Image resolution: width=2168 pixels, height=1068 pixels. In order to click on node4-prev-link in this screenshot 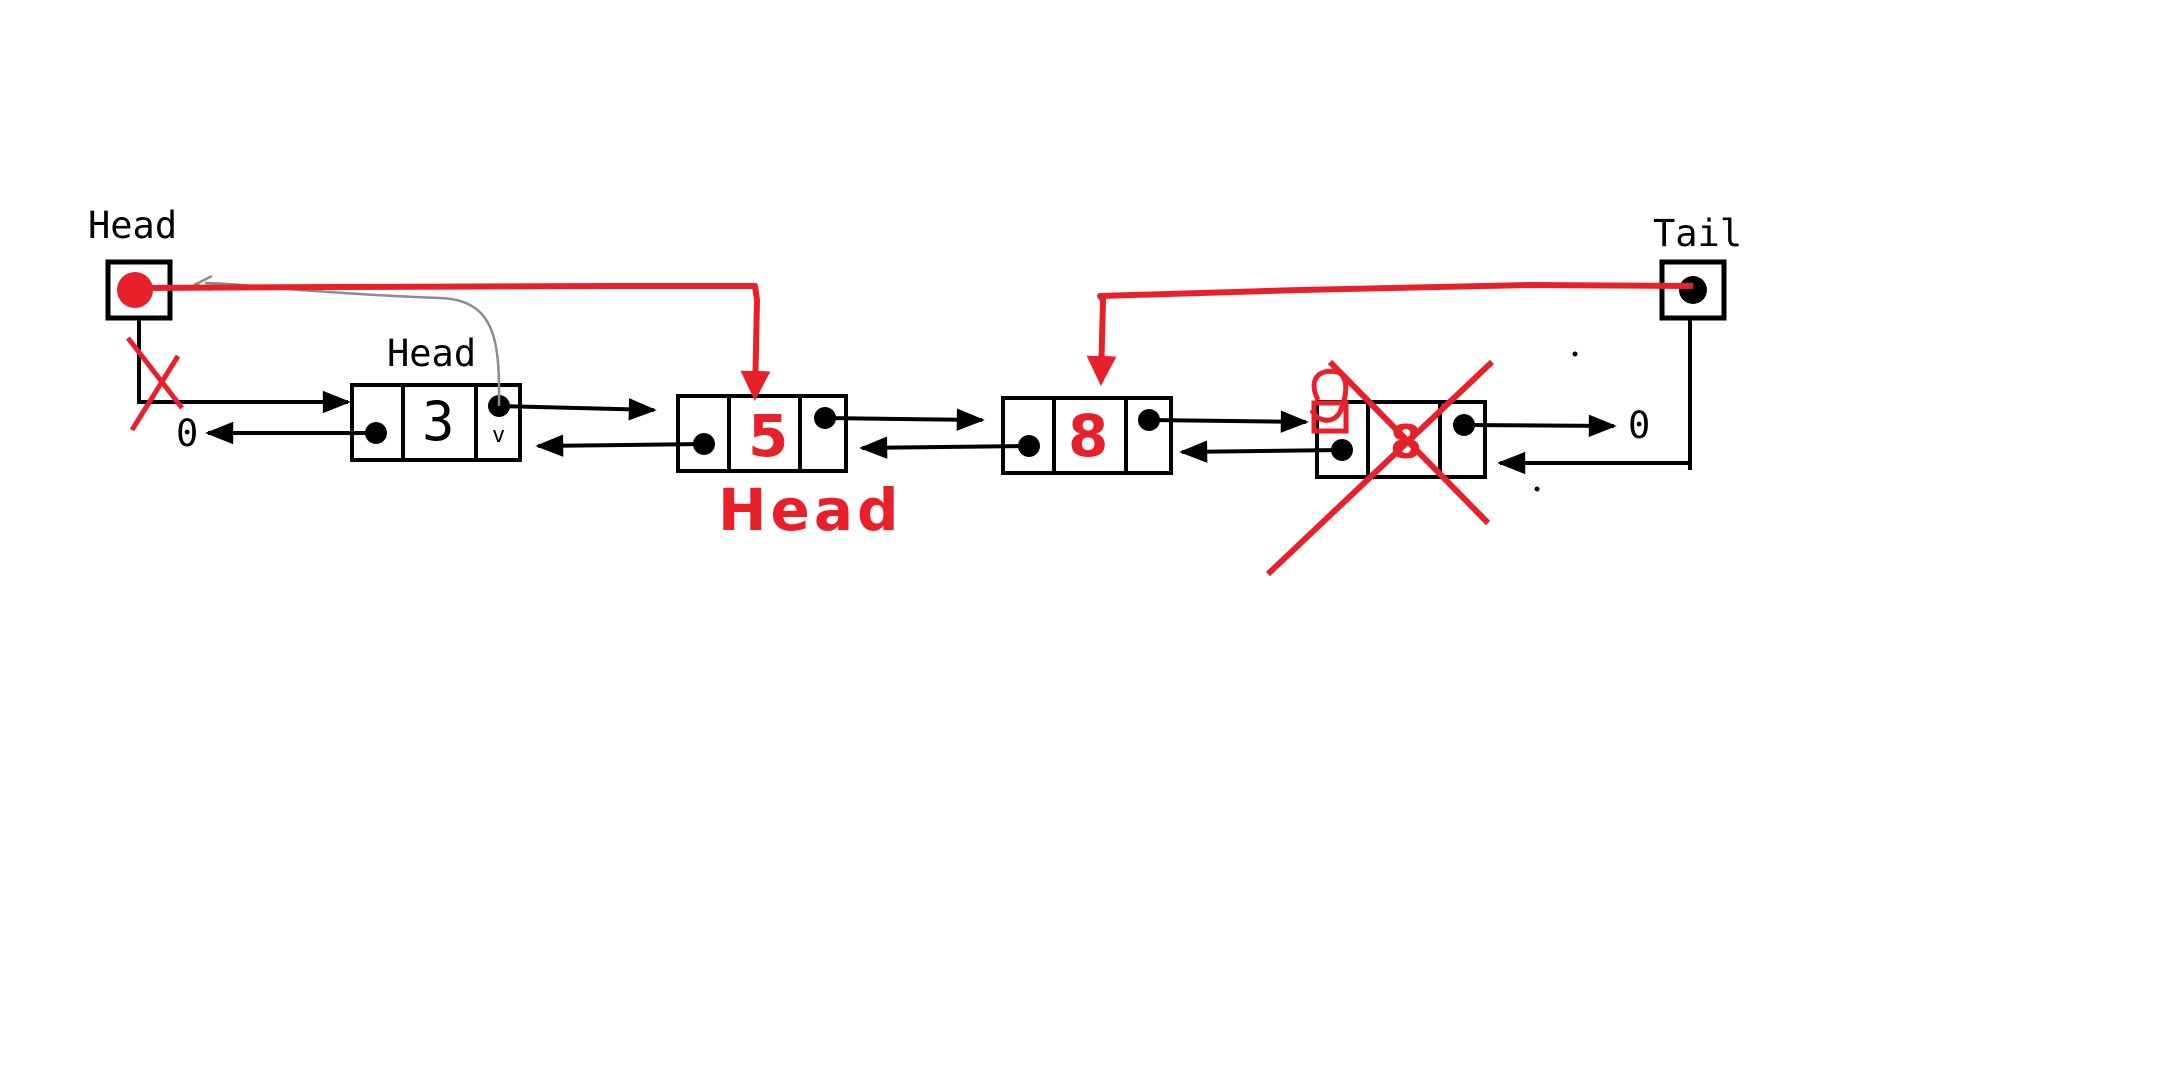, I will do `click(1261, 451)`.